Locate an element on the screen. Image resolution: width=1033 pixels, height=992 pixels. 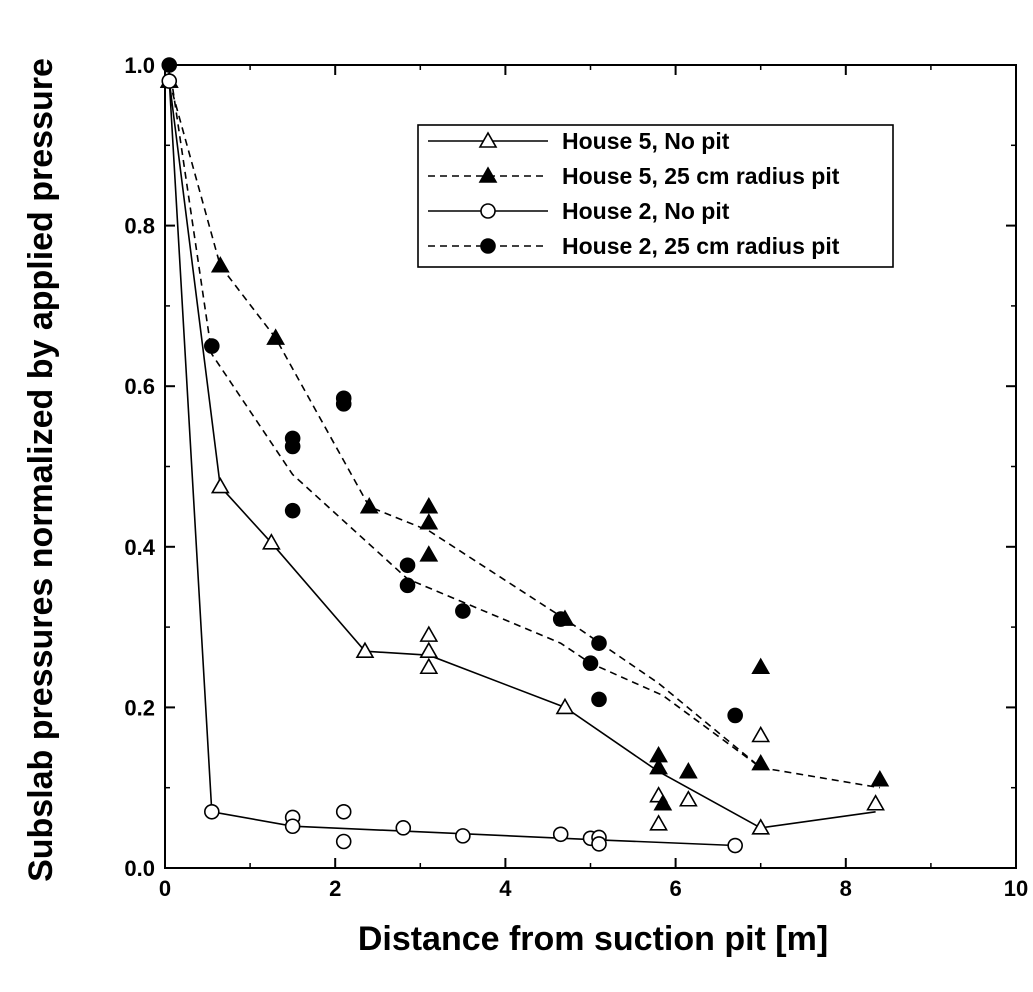
y-tick-label: 1.0 is located at coordinates (139, 65).